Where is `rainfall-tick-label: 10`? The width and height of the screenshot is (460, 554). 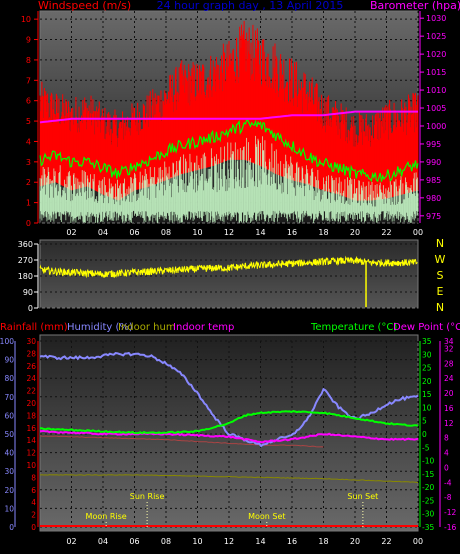 rainfall-tick-label: 10 is located at coordinates (31, 465).